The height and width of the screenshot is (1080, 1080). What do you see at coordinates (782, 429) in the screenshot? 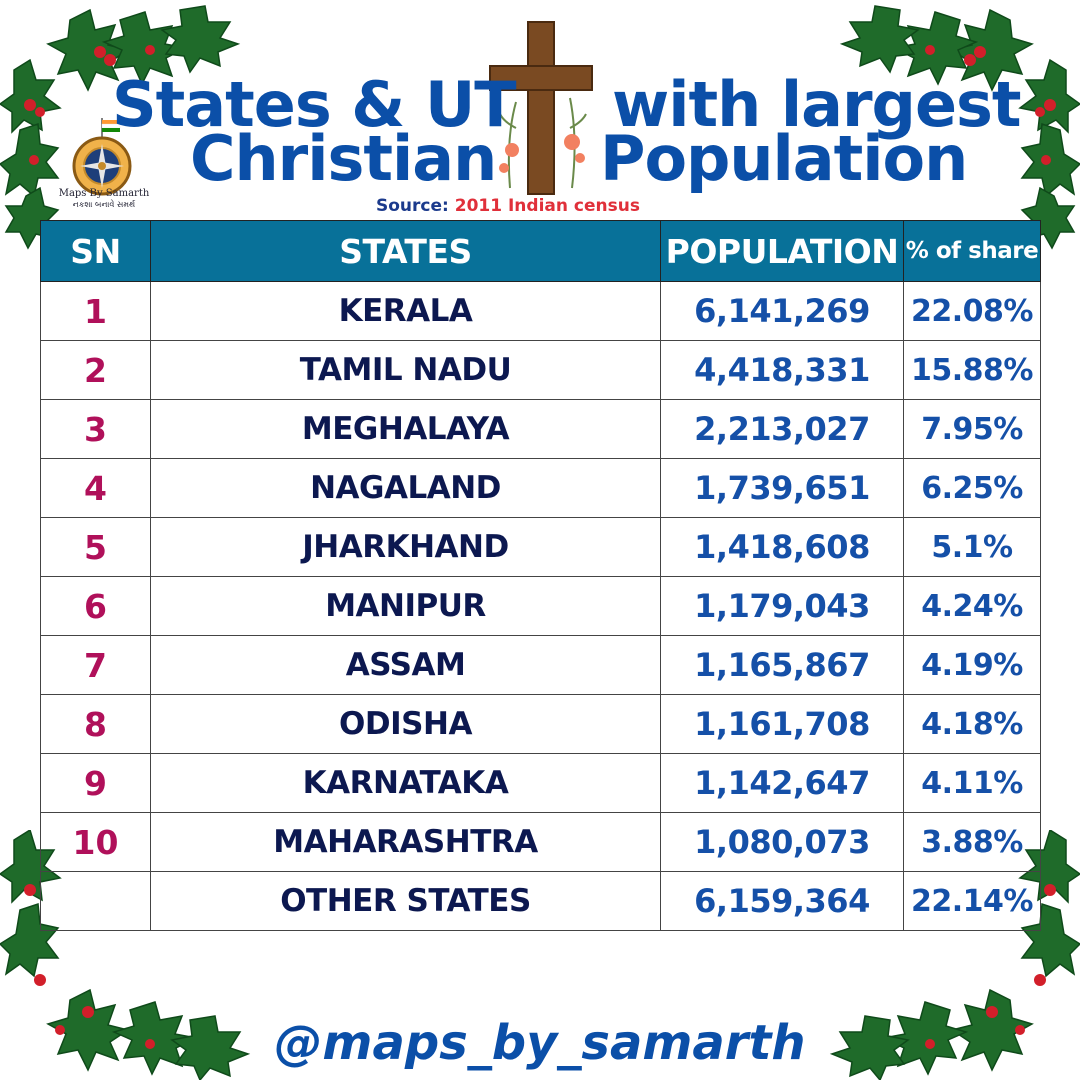
I see `row-population: 2,213,027` at bounding box center [782, 429].